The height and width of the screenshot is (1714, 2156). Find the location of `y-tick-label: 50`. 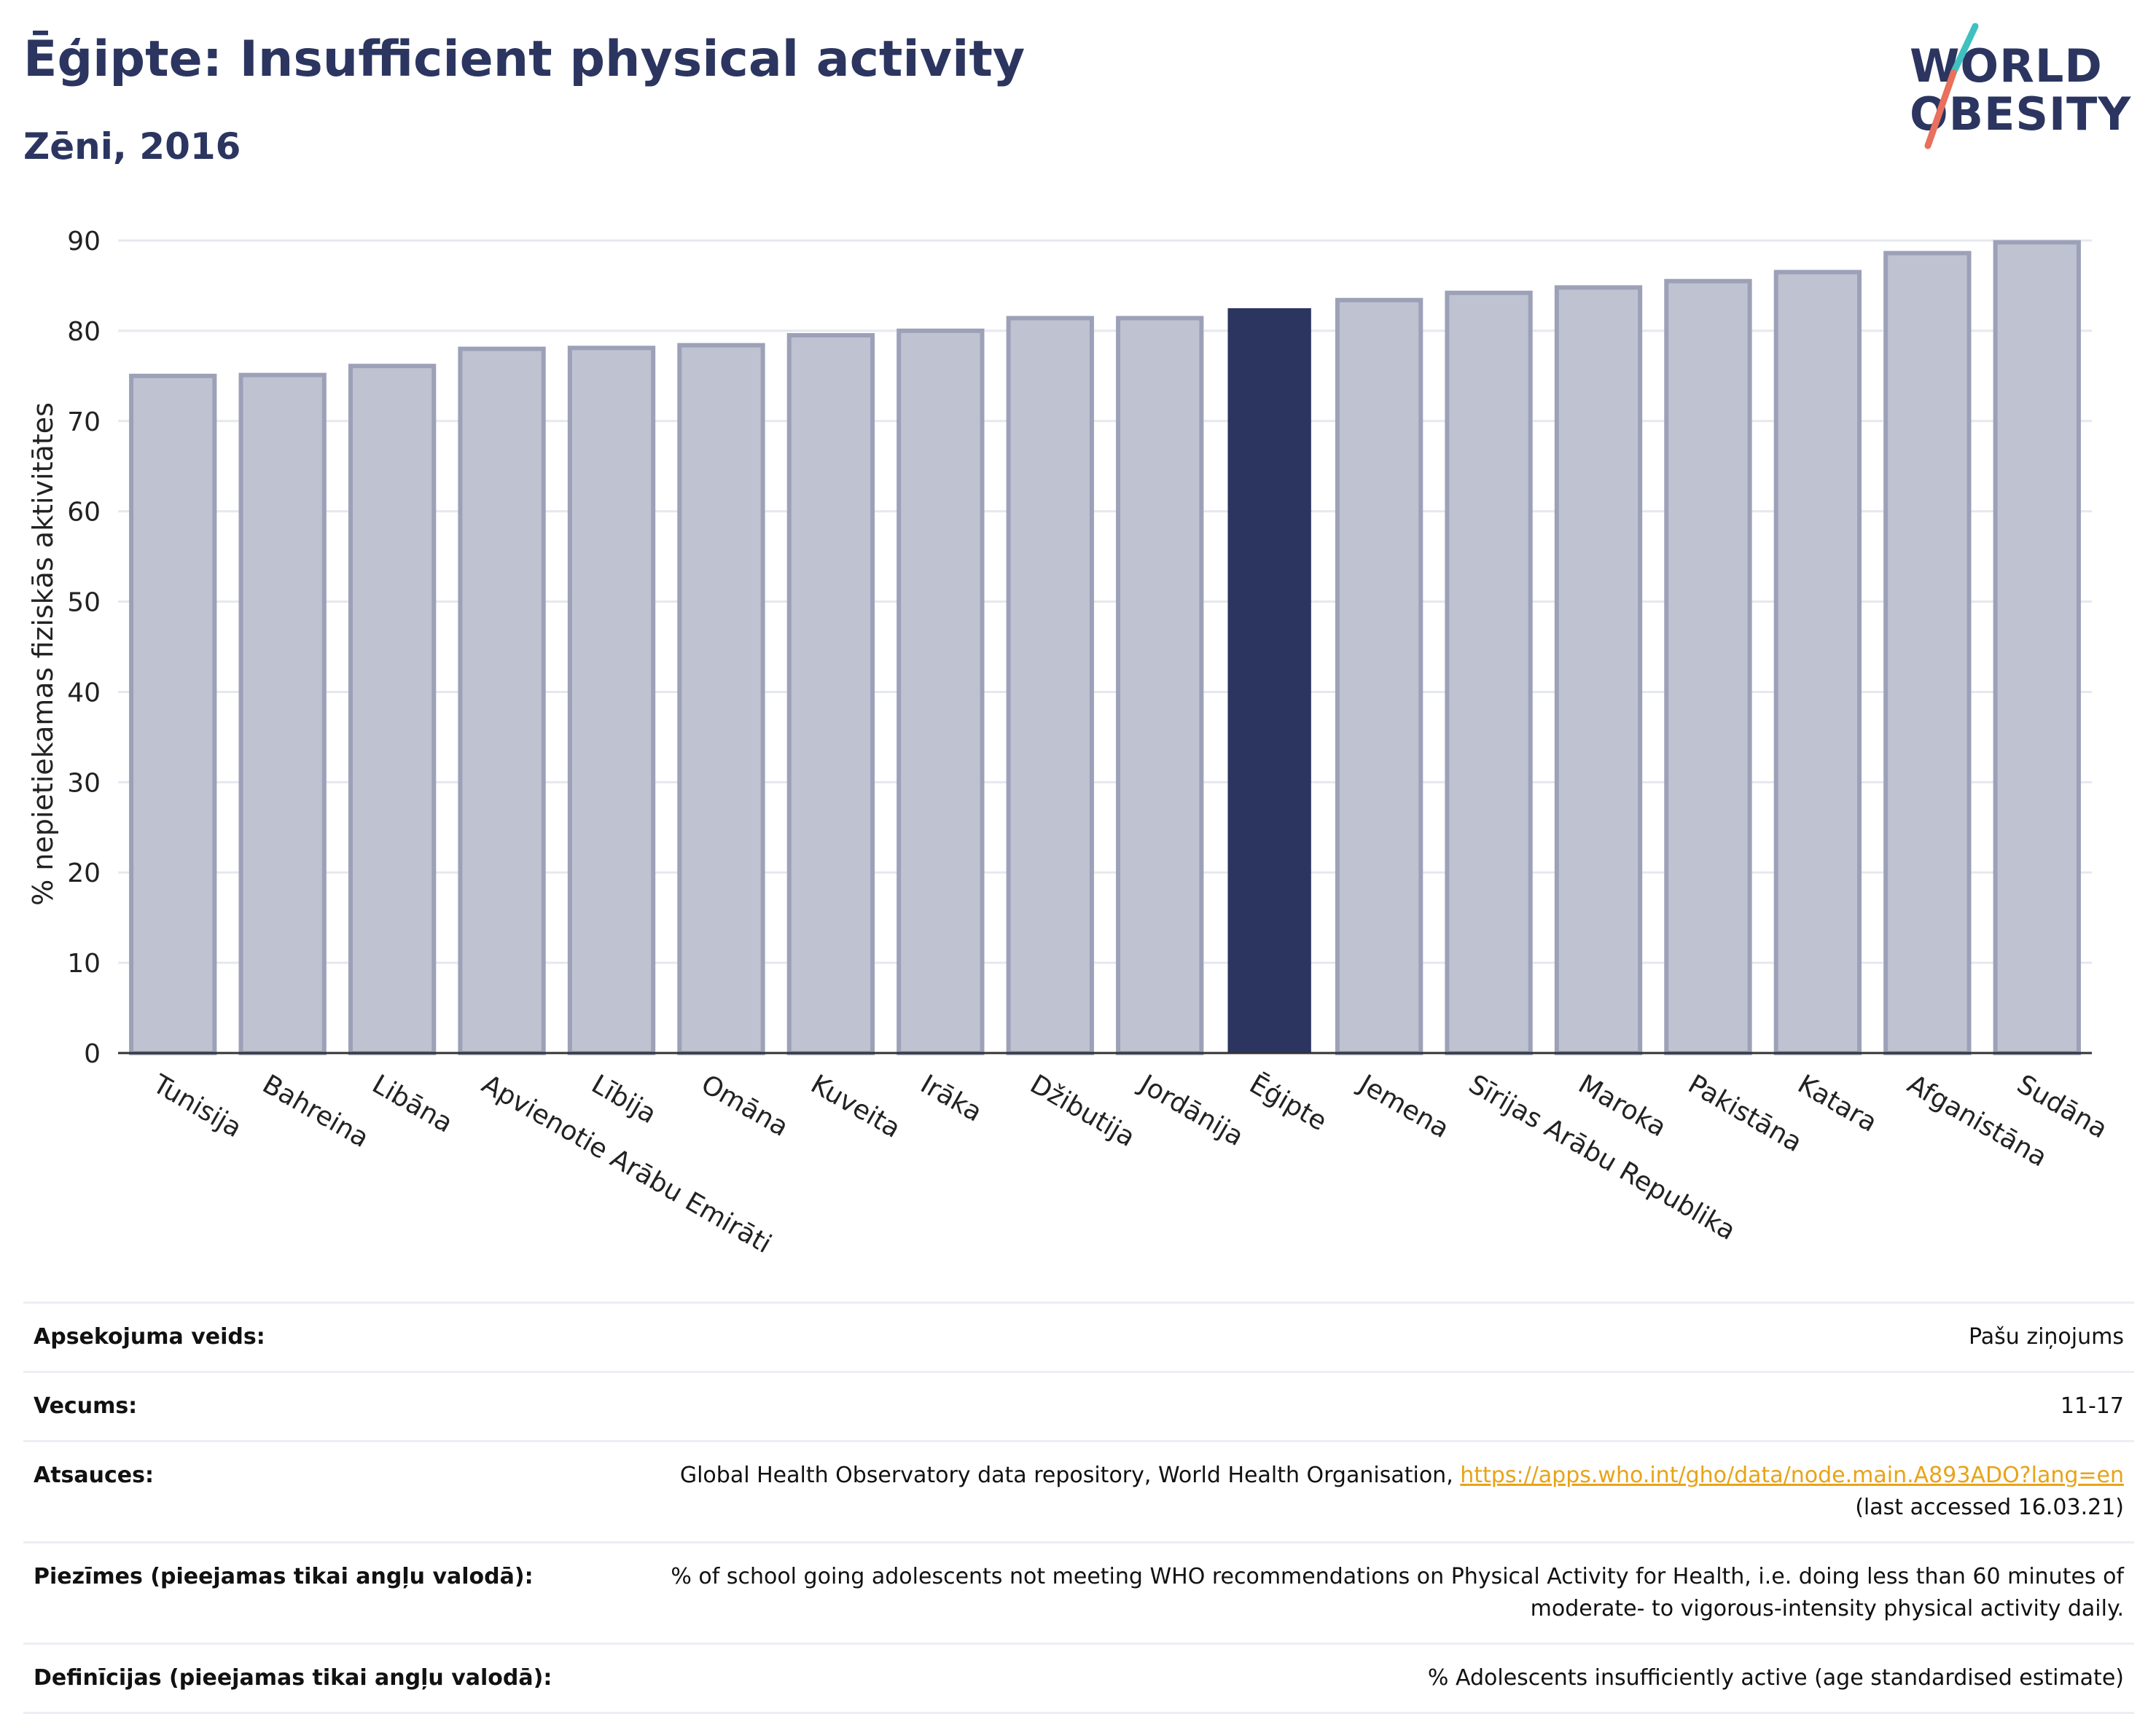

y-tick-label: 50 is located at coordinates (84, 603).